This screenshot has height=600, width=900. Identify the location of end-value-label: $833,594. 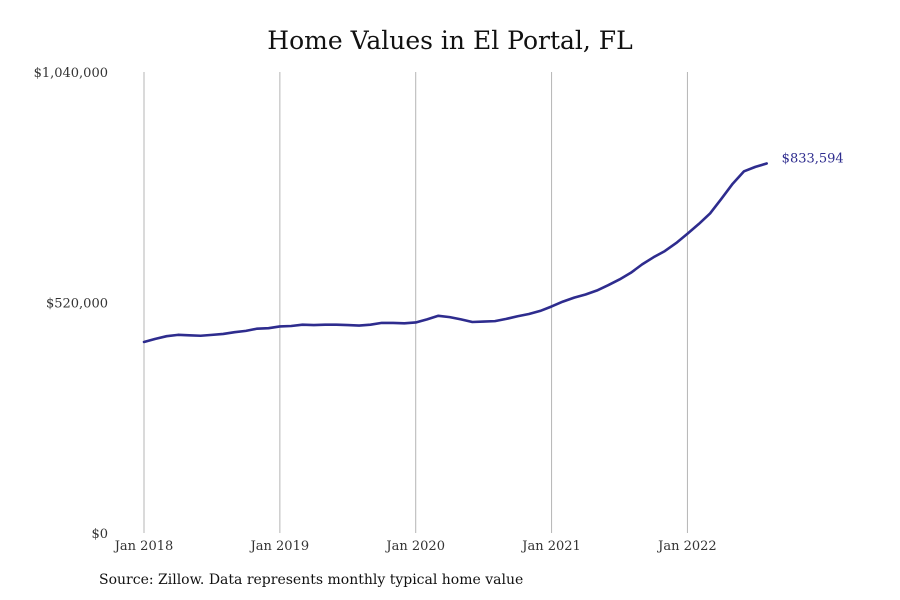
(813, 158).